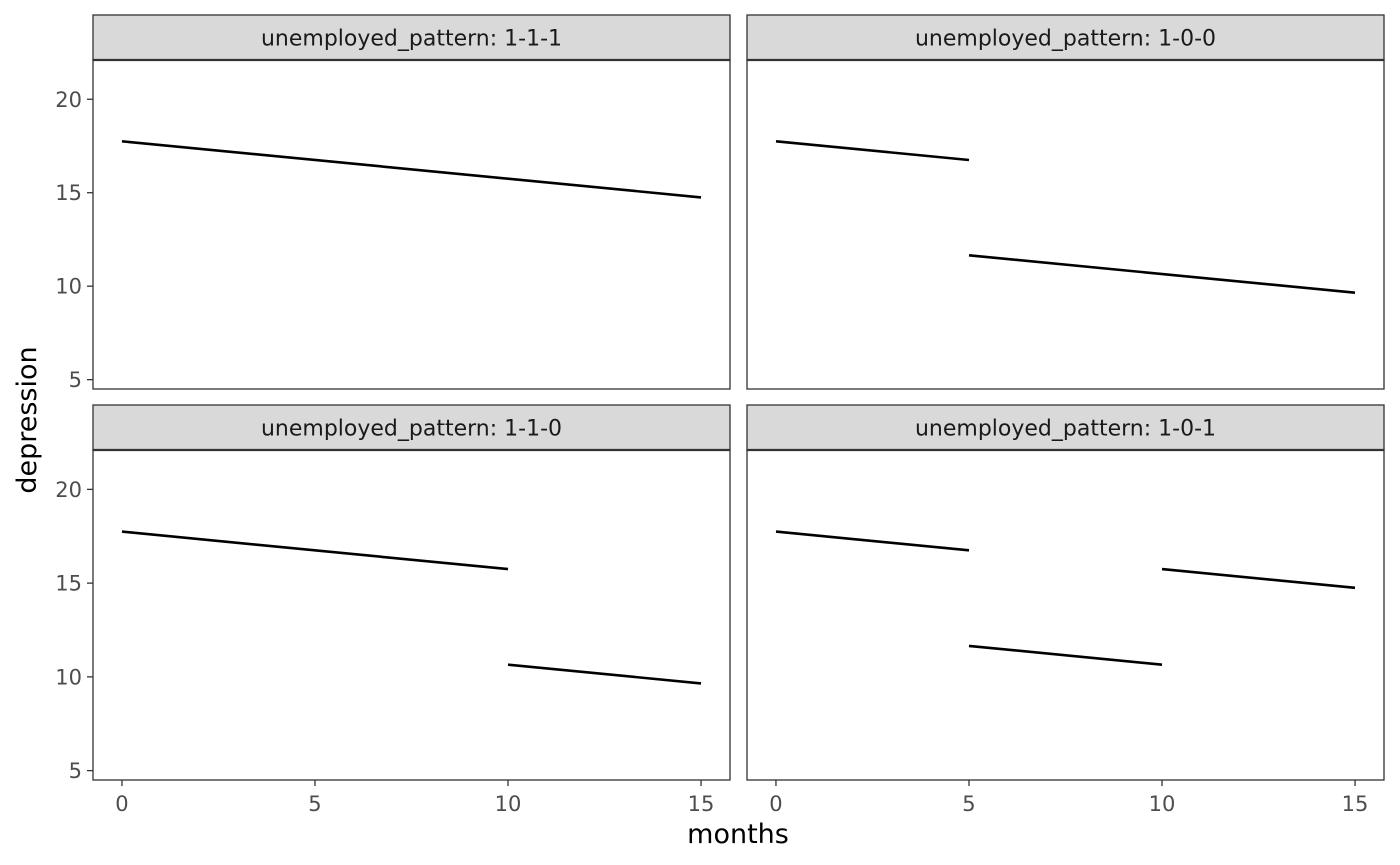 This screenshot has height=865, width=1400. What do you see at coordinates (27, 419) in the screenshot?
I see `y-axis-title: depression` at bounding box center [27, 419].